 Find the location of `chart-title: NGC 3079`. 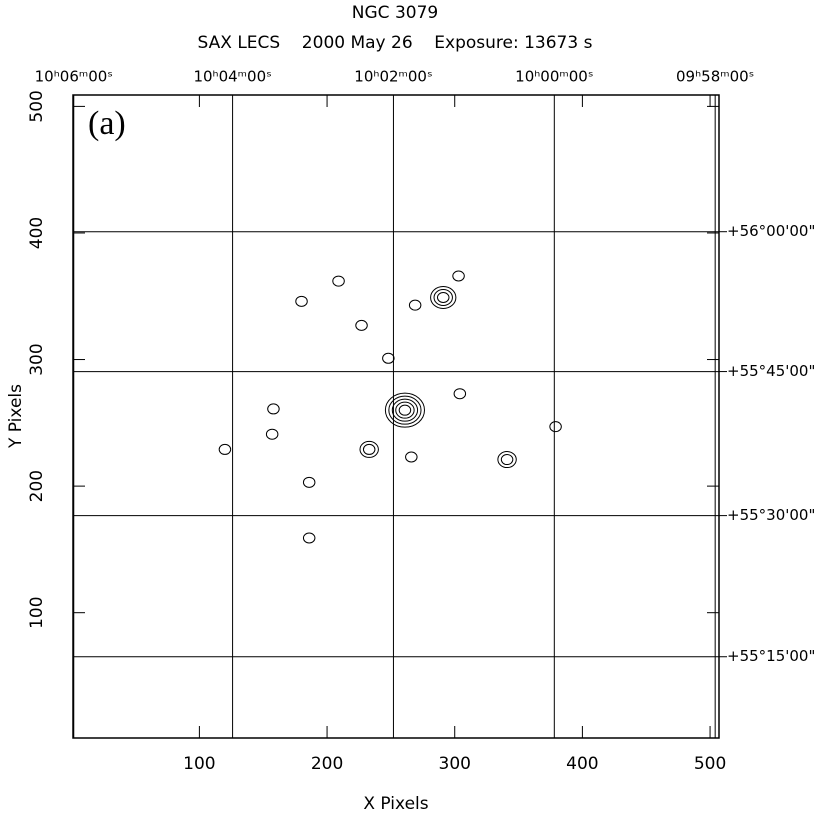

chart-title: NGC 3079 is located at coordinates (395, 13).